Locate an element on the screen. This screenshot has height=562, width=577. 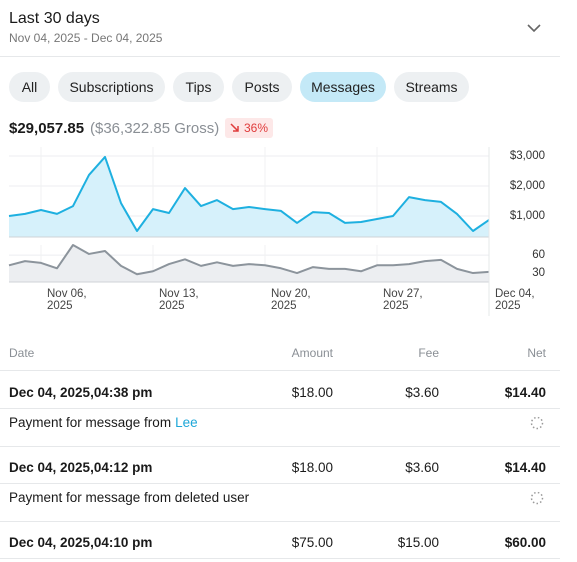
row-net: $60.00 is located at coordinates (525, 542).